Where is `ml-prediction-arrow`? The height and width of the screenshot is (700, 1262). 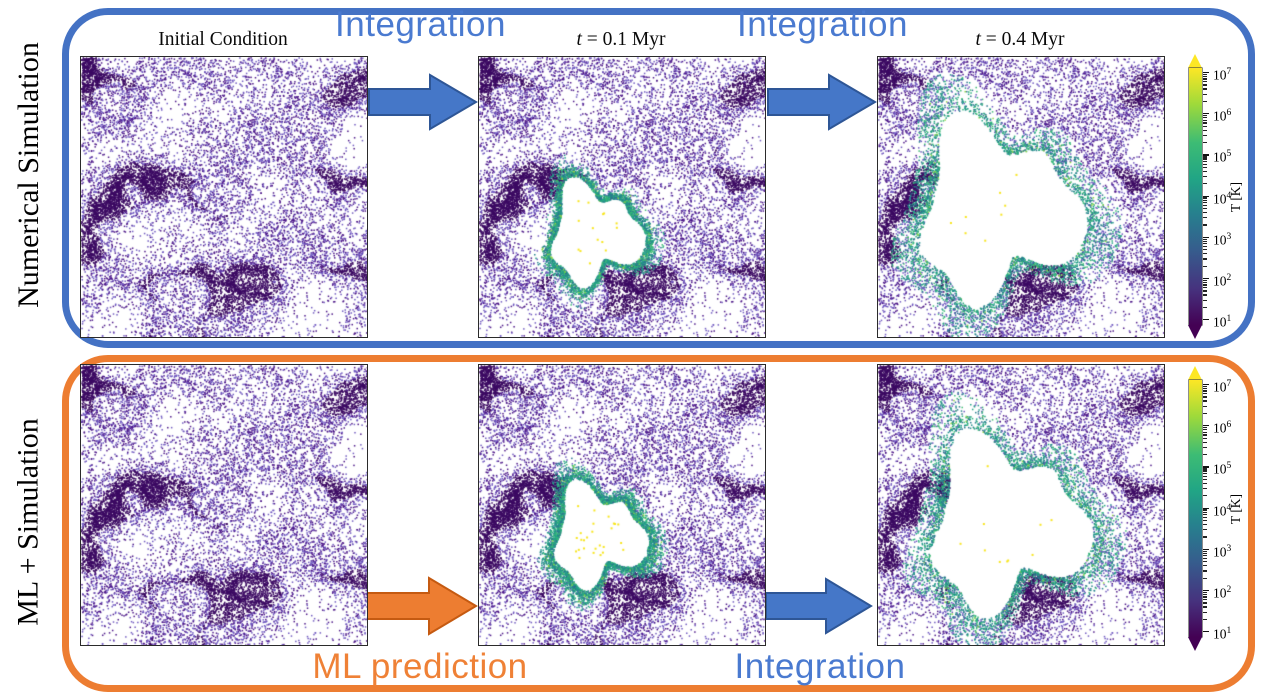 ml-prediction-arrow is located at coordinates (422, 606).